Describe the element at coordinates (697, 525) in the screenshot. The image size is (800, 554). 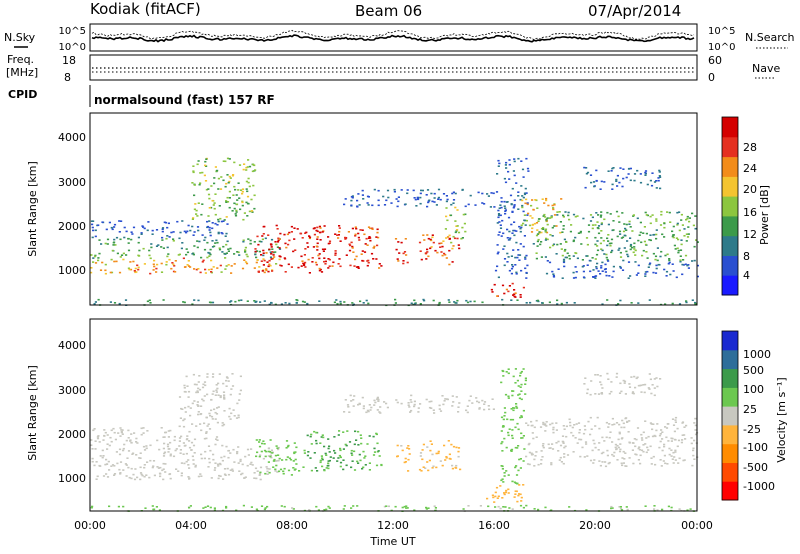
I see `xtick-00-00-end: 00:00` at that location.